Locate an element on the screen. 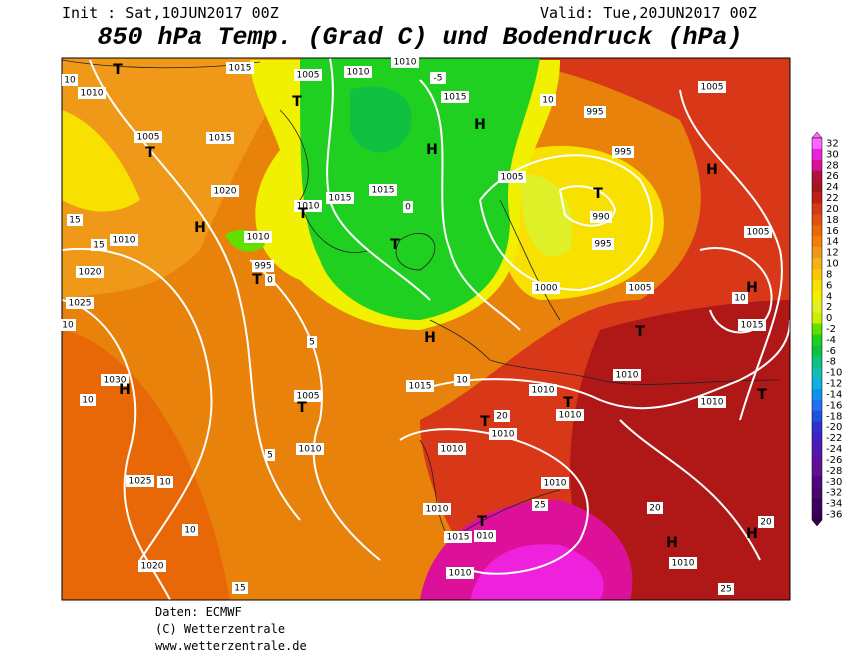  pressure-center: H is located at coordinates (432, 150).